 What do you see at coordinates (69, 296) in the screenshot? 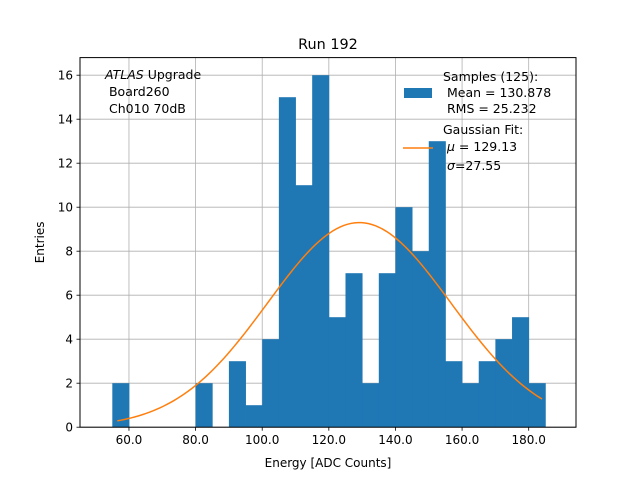
I see `y-tick-label: 6` at bounding box center [69, 296].